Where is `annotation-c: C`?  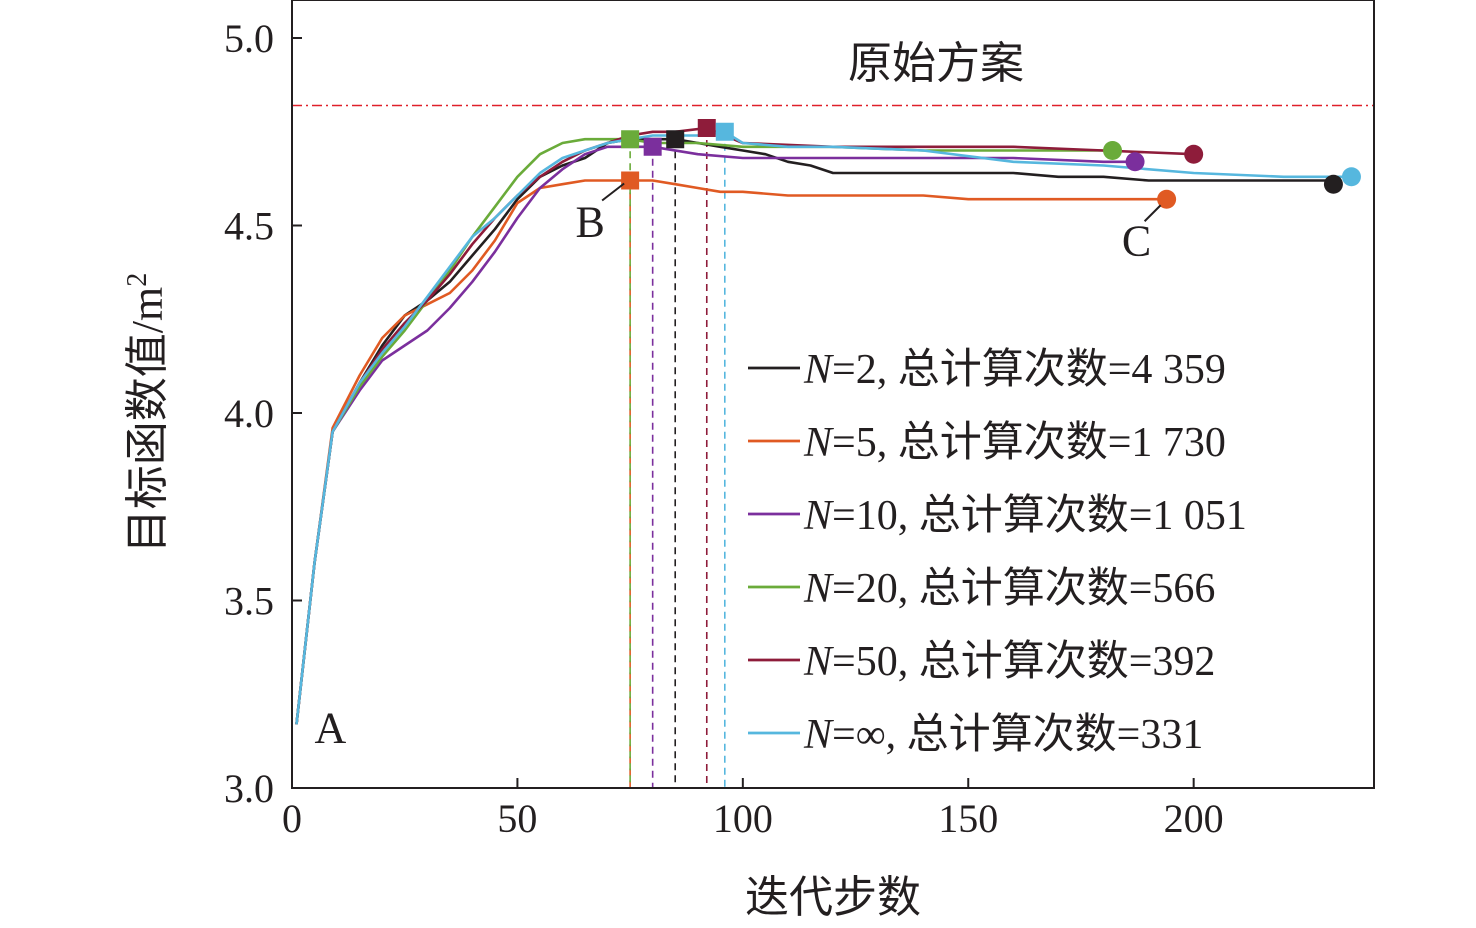
annotation-c: C is located at coordinates (1136, 240).